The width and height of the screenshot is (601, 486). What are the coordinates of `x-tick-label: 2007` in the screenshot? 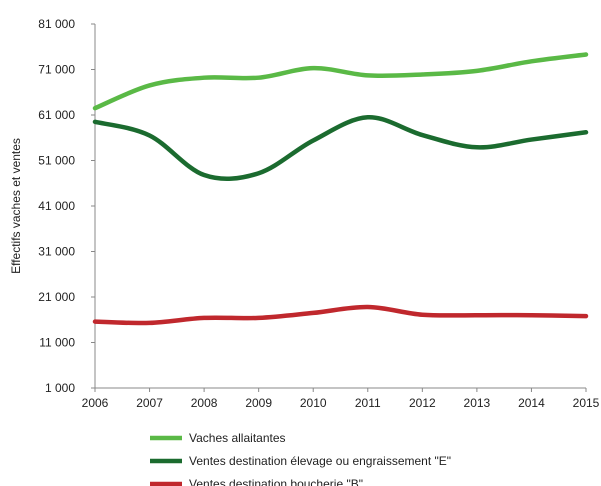 It's located at (149, 403).